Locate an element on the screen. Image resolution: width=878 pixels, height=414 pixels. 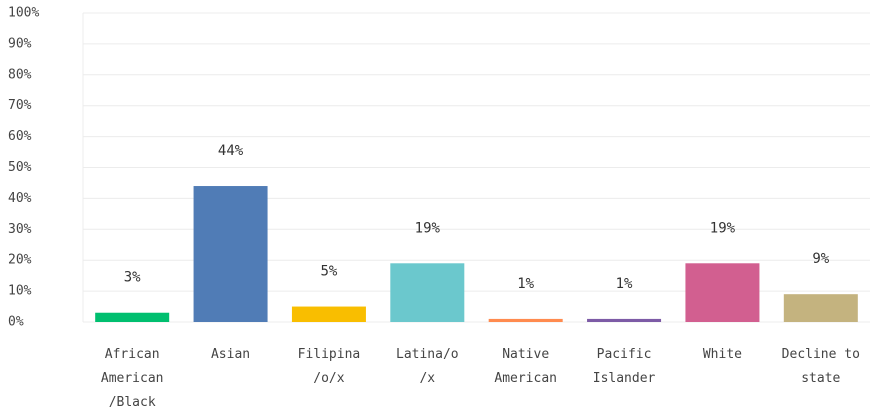
y-tick-label: 70% is located at coordinates (20, 105).